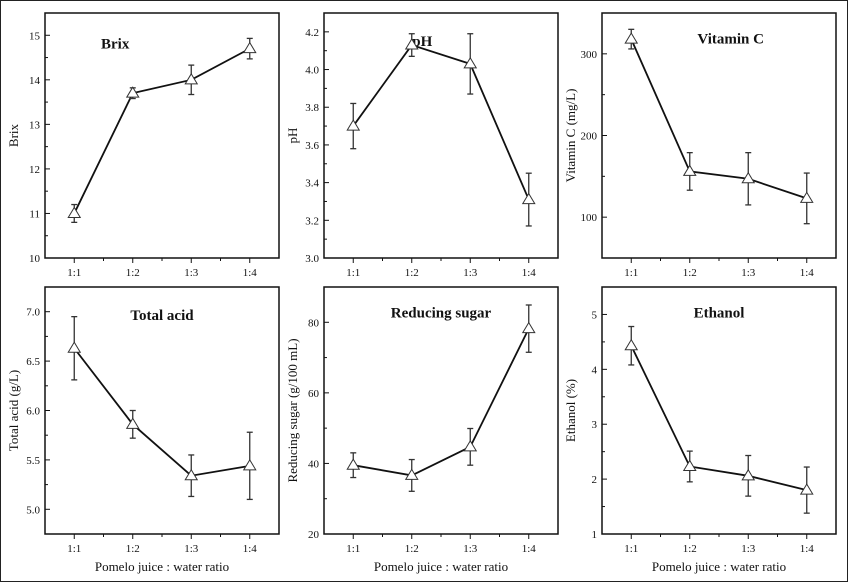 The image size is (848, 583). What do you see at coordinates (730, 40) in the screenshot?
I see `chart-title: Vitamin C` at bounding box center [730, 40].